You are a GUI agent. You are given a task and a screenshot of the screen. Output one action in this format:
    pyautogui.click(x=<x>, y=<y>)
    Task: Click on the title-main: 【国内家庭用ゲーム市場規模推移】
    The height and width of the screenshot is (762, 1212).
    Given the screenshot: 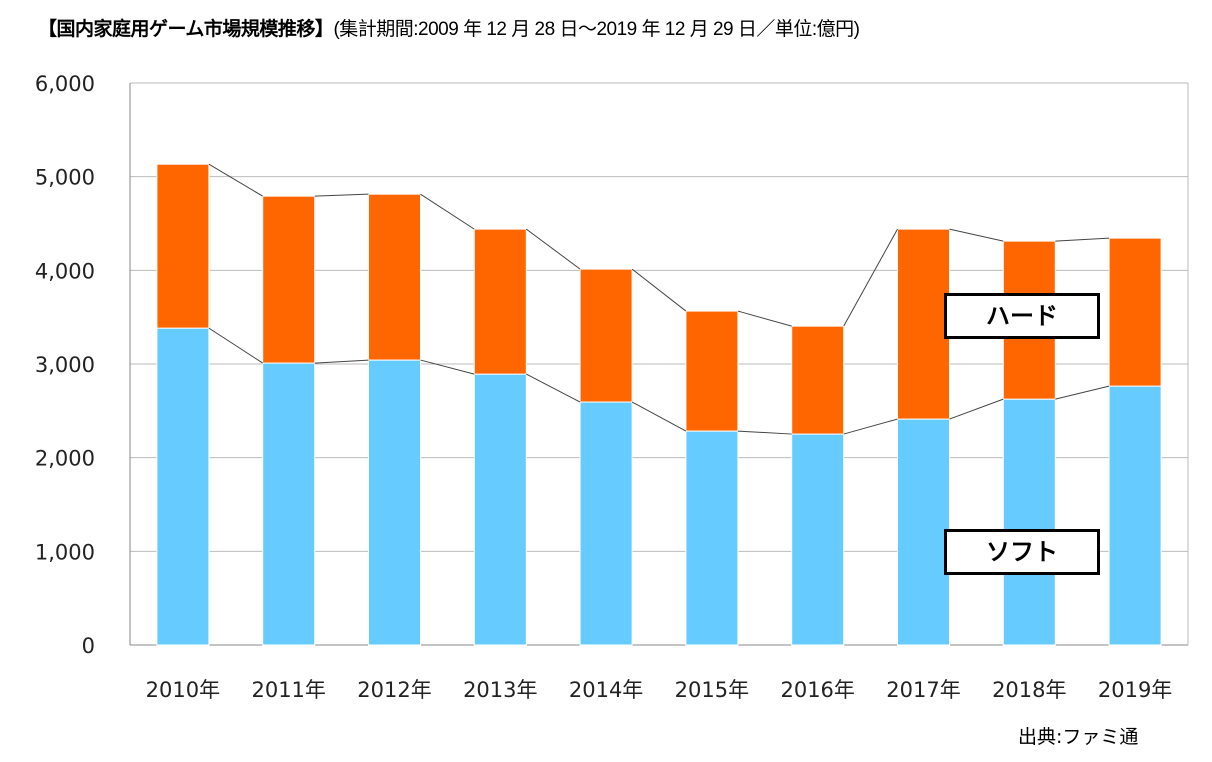 What is the action you would take?
    pyautogui.click(x=186, y=29)
    